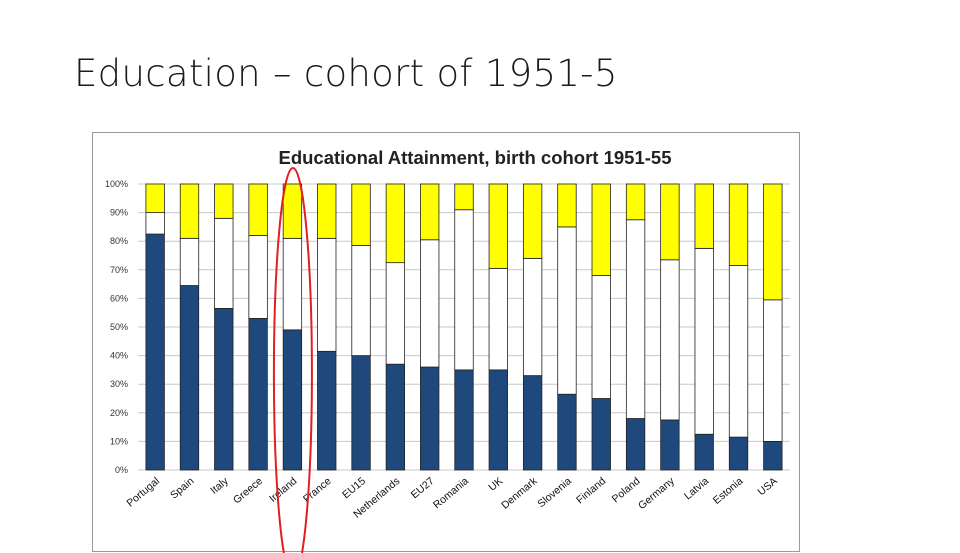 Image resolution: width=960 pixels, height=553 pixels. What do you see at coordinates (219, 486) in the screenshot?
I see `x-tick-label: Italy` at bounding box center [219, 486].